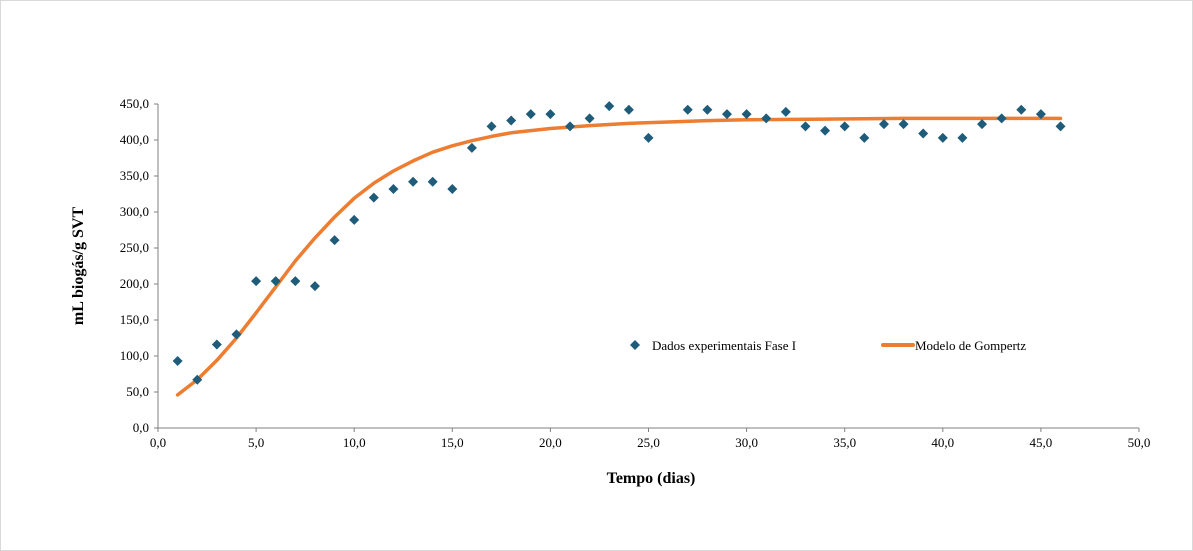 This screenshot has height=551, width=1193. What do you see at coordinates (550, 442) in the screenshot?
I see `x-tick-label: 20,0` at bounding box center [550, 442].